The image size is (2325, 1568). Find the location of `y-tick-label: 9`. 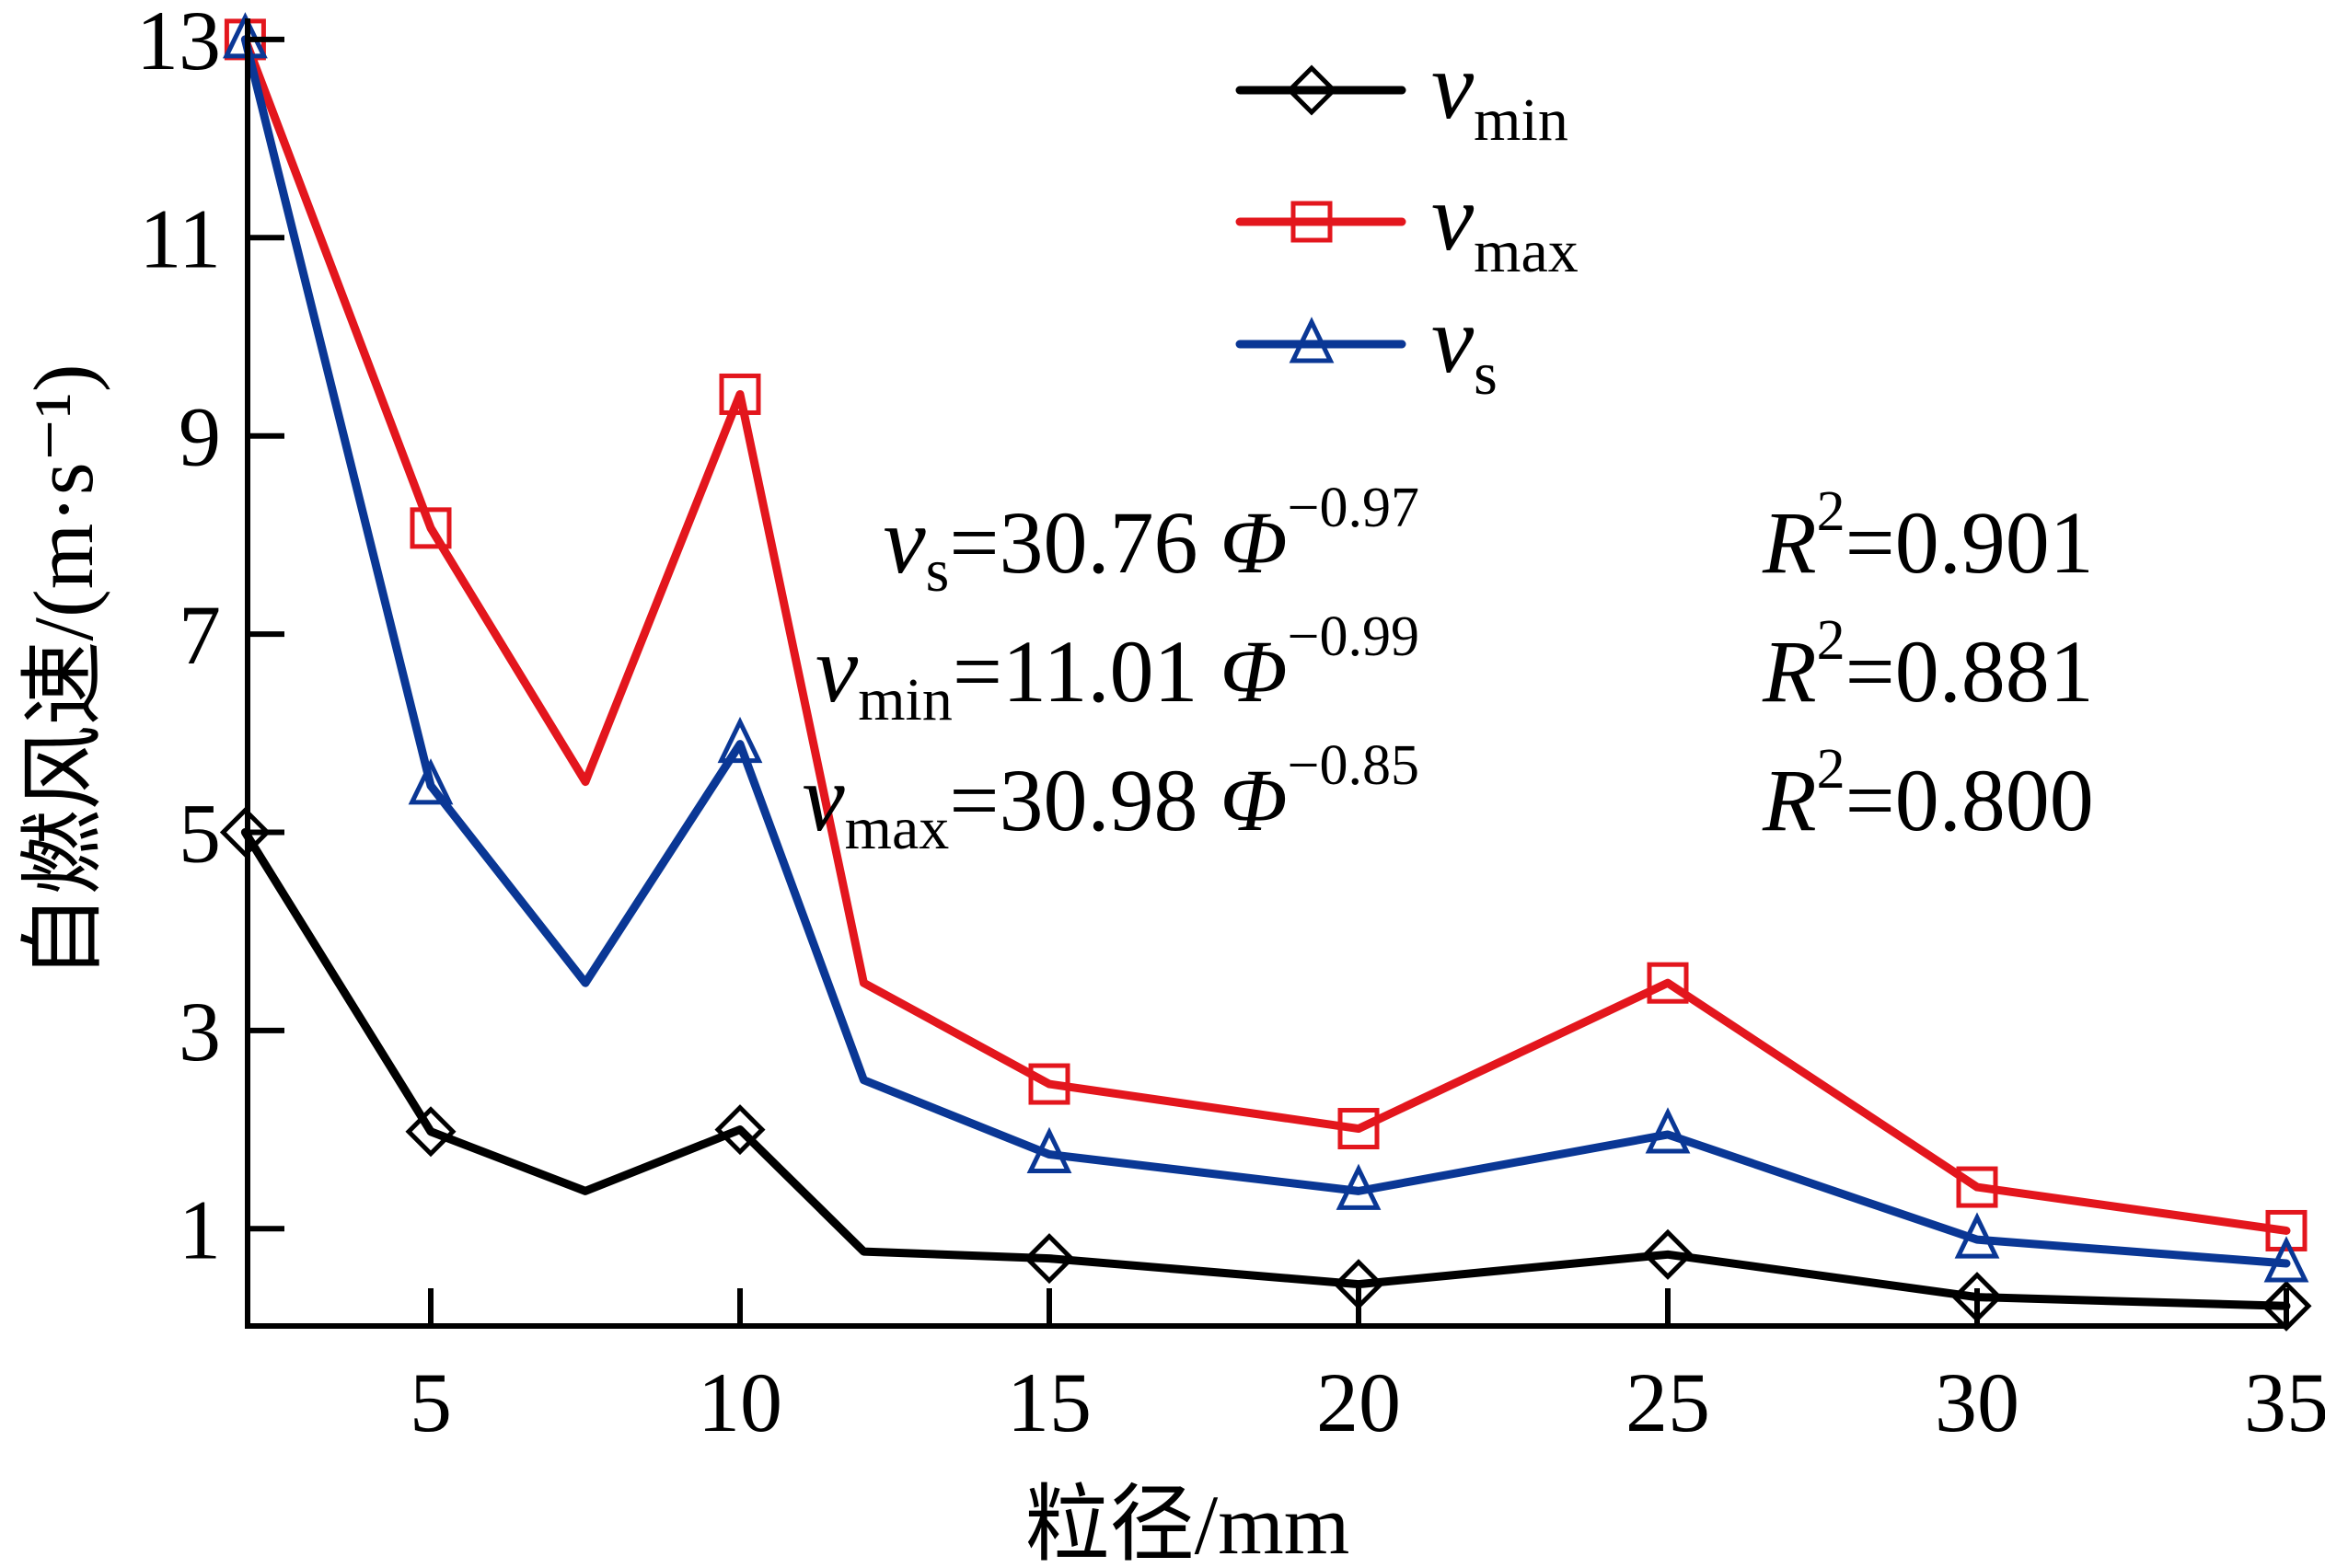

y-tick-label: 9 is located at coordinates (200, 437).